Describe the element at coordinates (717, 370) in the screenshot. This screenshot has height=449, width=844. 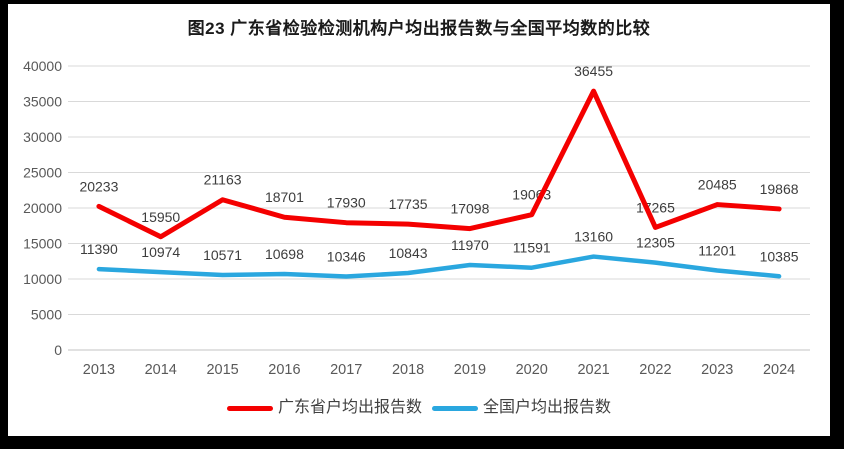
I see `x-axis-label: 2023` at that location.